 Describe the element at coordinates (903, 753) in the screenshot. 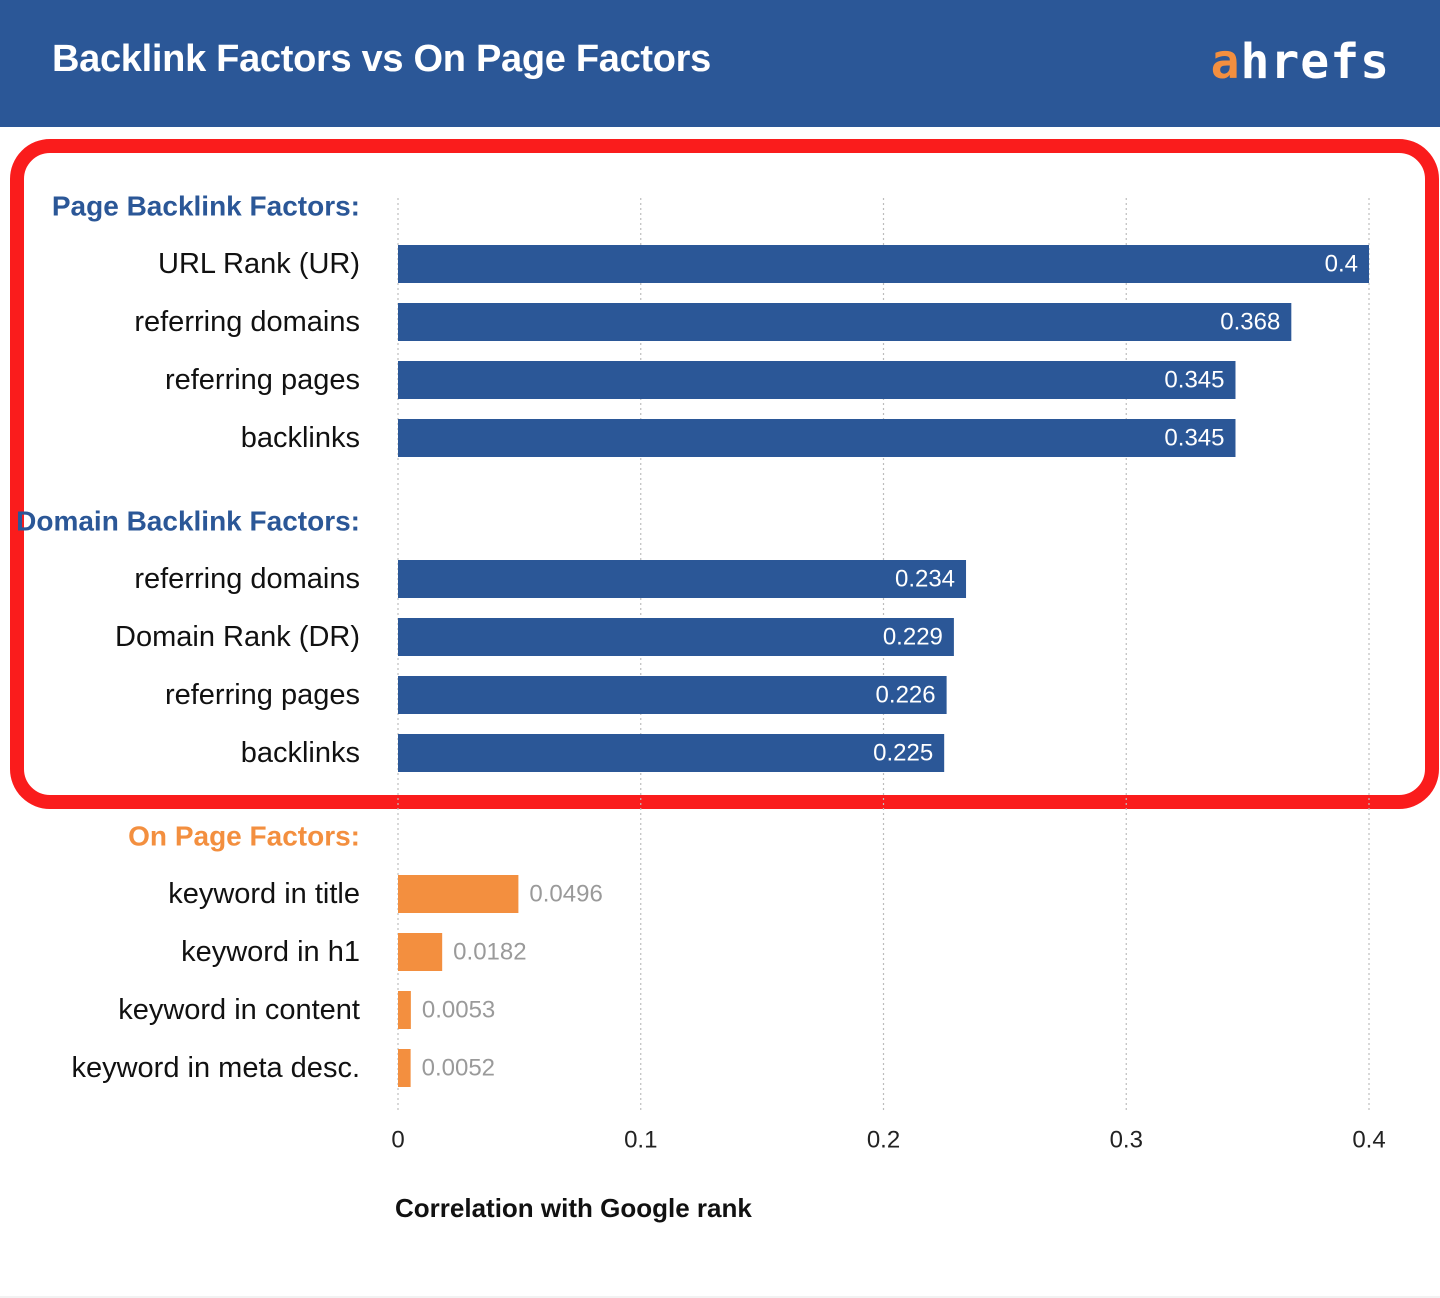

I see `data-label: 0.225` at that location.